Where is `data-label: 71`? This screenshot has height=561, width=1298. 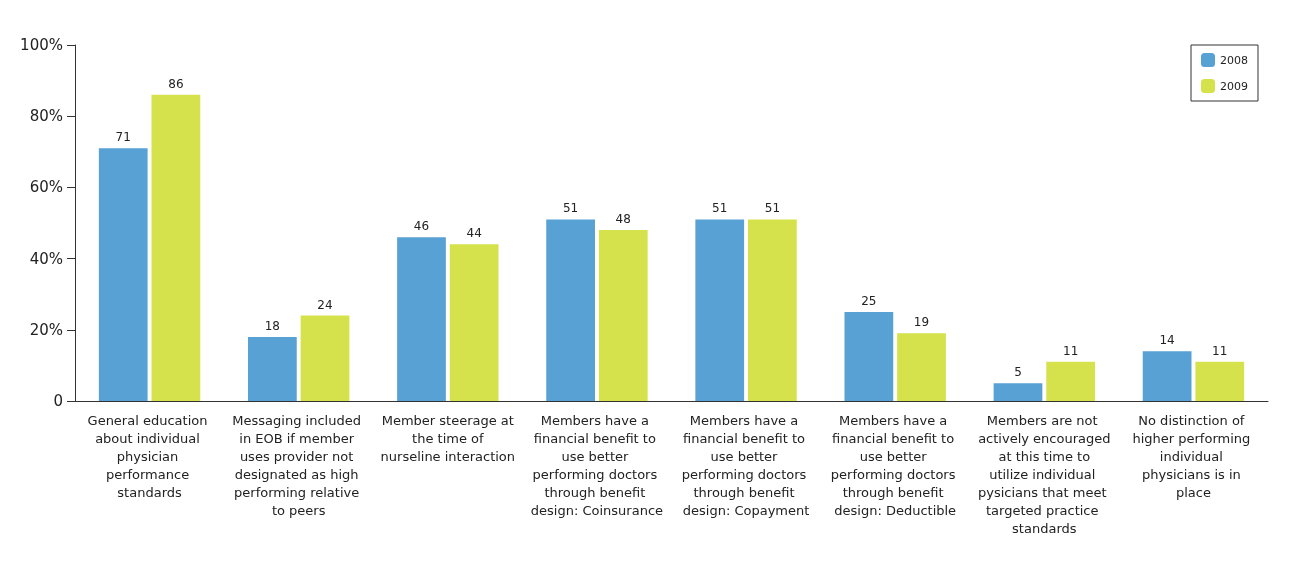 data-label: 71 is located at coordinates (123, 137).